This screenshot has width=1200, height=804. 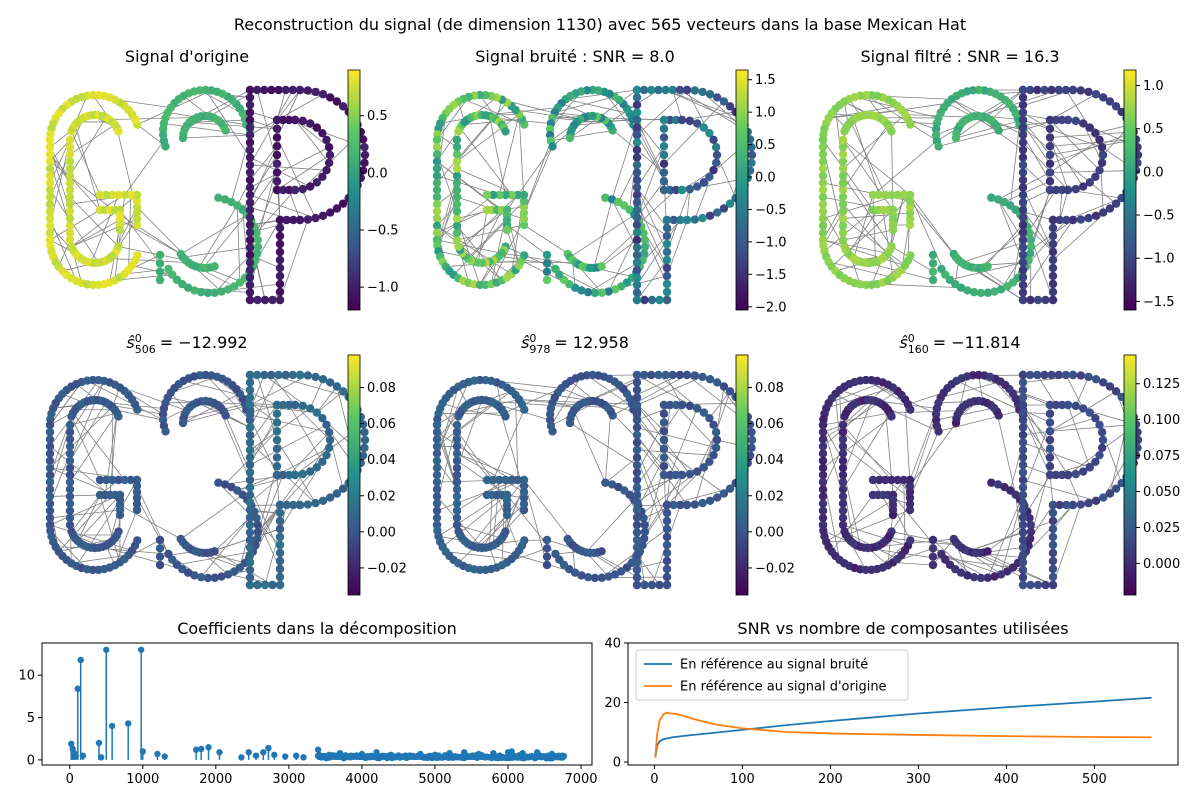 What do you see at coordinates (591, 342) in the screenshot?
I see `title-value: = 12.958` at bounding box center [591, 342].